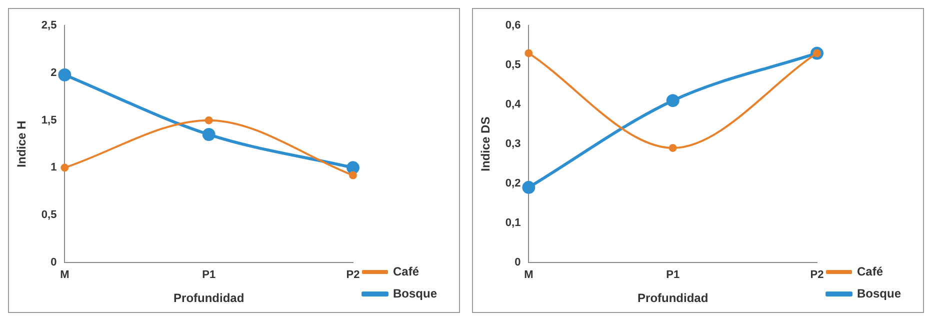  What do you see at coordinates (53, 168) in the screenshot?
I see `y-tick-label: 1` at bounding box center [53, 168].